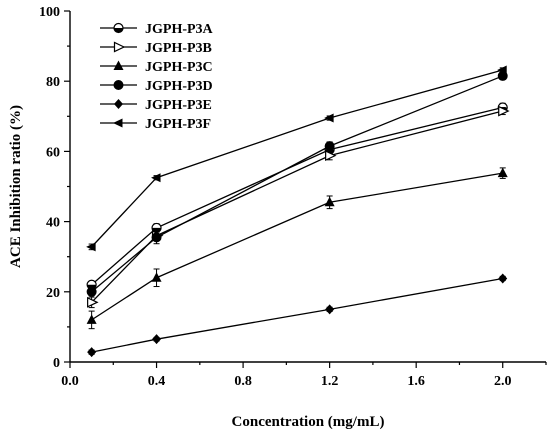 The height and width of the screenshot is (436, 550). What do you see at coordinates (56, 363) in the screenshot?
I see `y-tick-label: 0` at bounding box center [56, 363].